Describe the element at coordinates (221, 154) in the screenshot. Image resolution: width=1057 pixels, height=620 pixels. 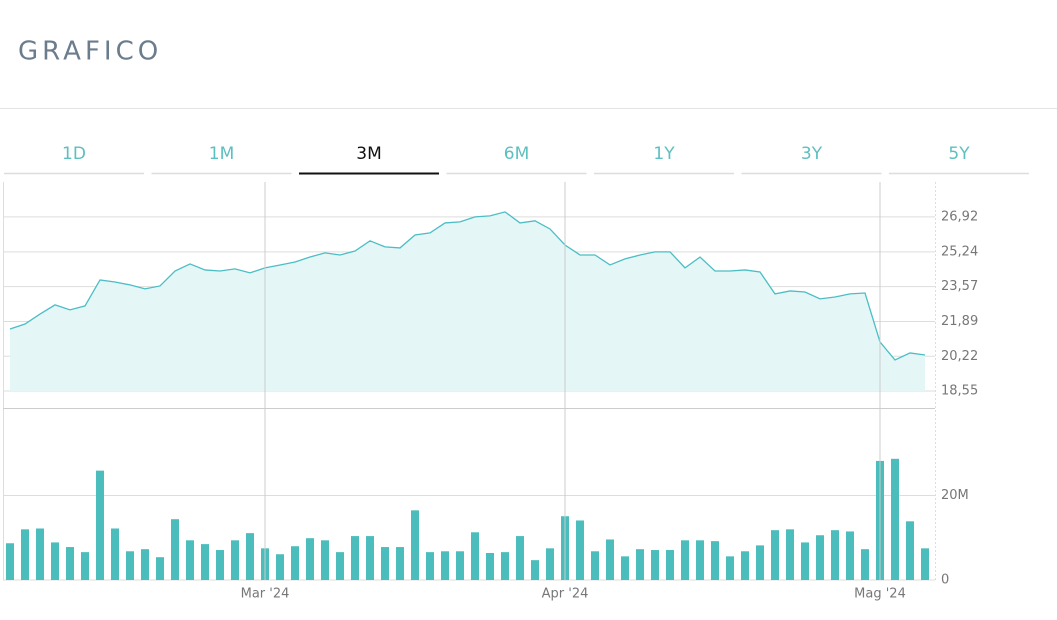
I see `tab: 1M` at that location.